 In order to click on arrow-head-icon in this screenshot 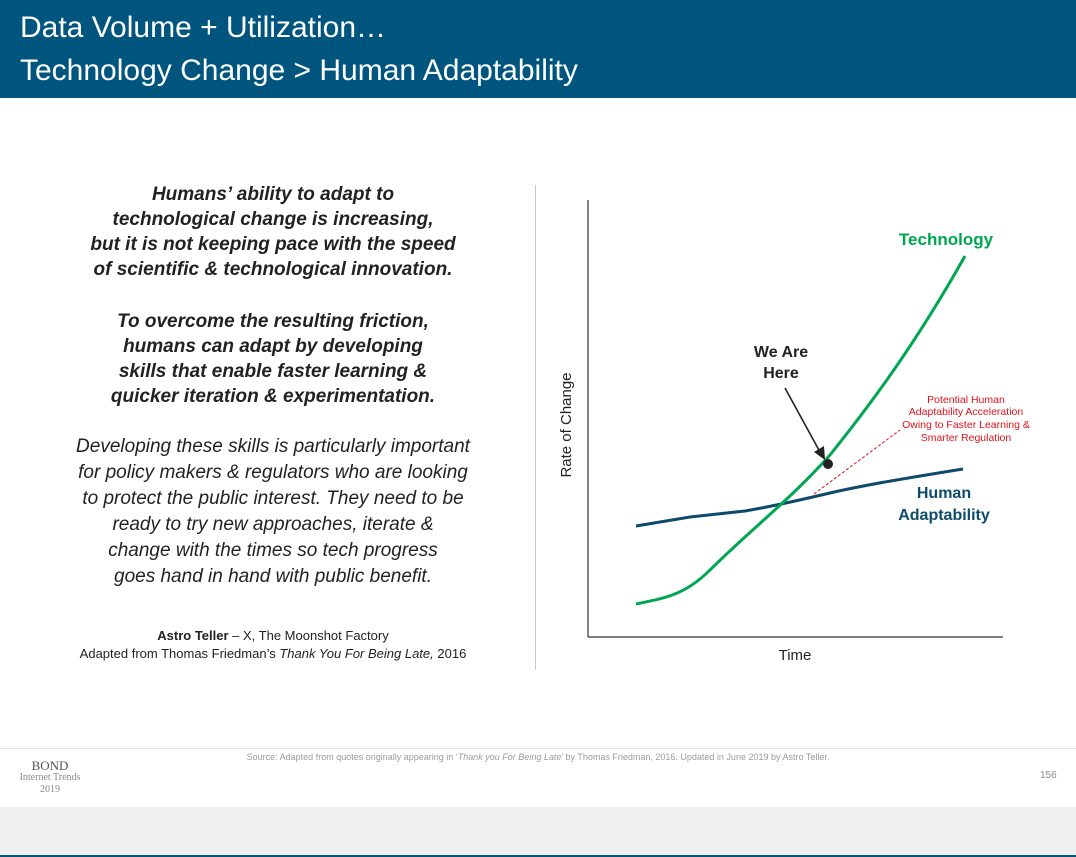, I will do `click(819, 453)`.